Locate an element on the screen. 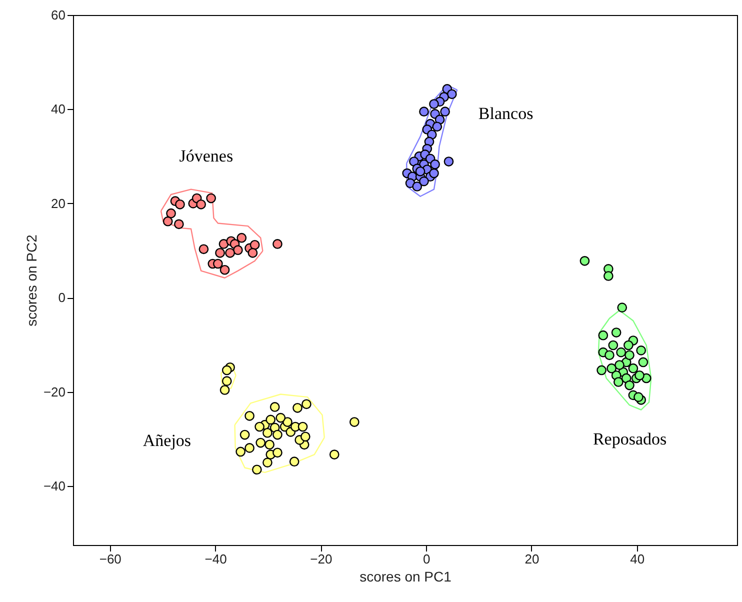 This screenshot has width=742, height=602. series-label: Blancos is located at coordinates (506, 114).